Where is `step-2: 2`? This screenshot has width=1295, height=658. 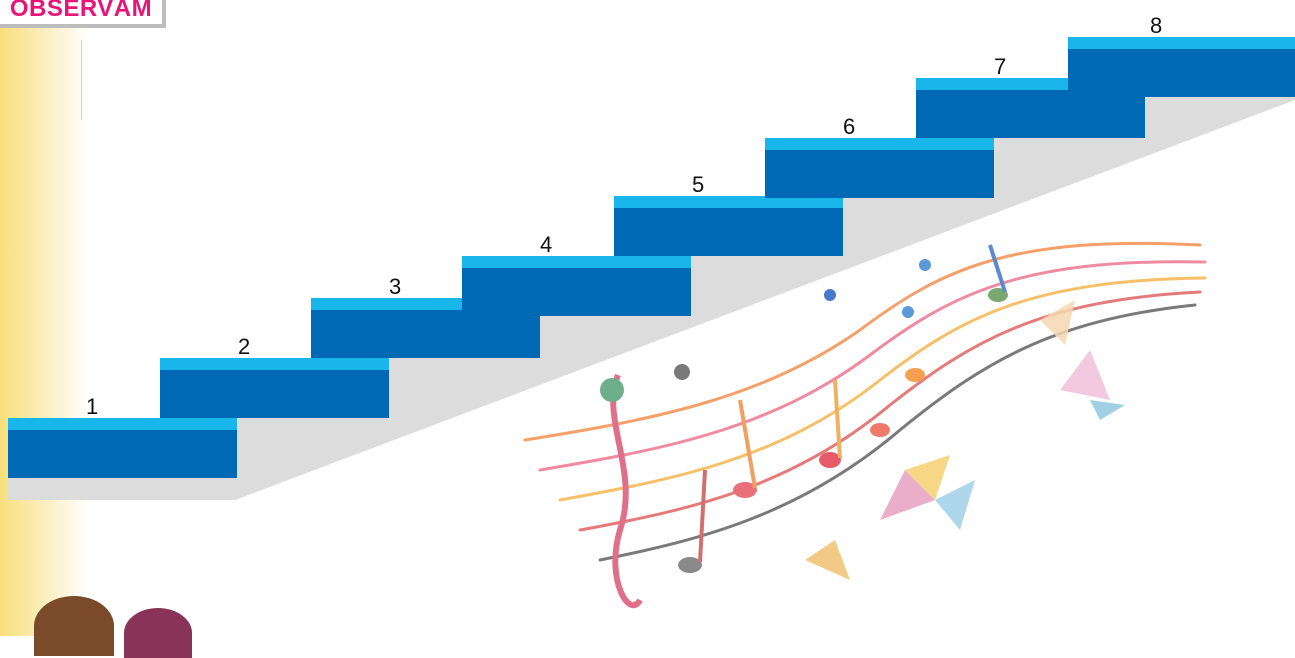 step-2: 2 is located at coordinates (274, 376).